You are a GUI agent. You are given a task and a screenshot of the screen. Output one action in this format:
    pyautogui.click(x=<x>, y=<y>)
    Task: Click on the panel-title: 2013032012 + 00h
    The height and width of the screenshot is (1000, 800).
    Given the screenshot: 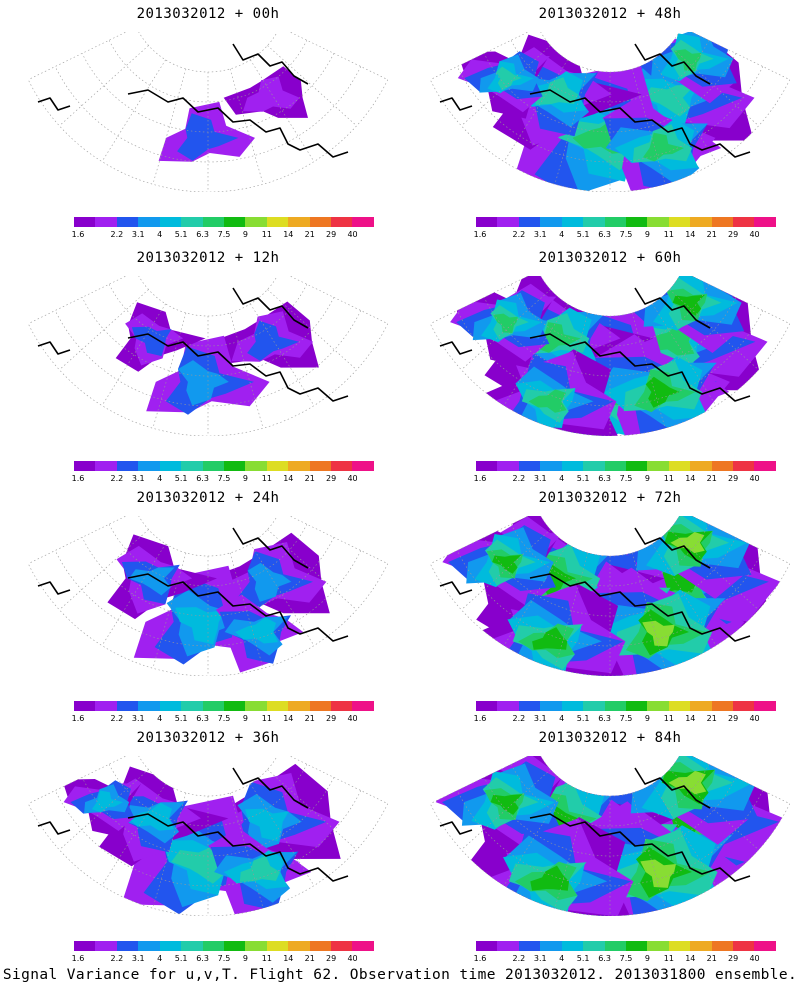 What is the action you would take?
    pyautogui.click(x=208, y=14)
    